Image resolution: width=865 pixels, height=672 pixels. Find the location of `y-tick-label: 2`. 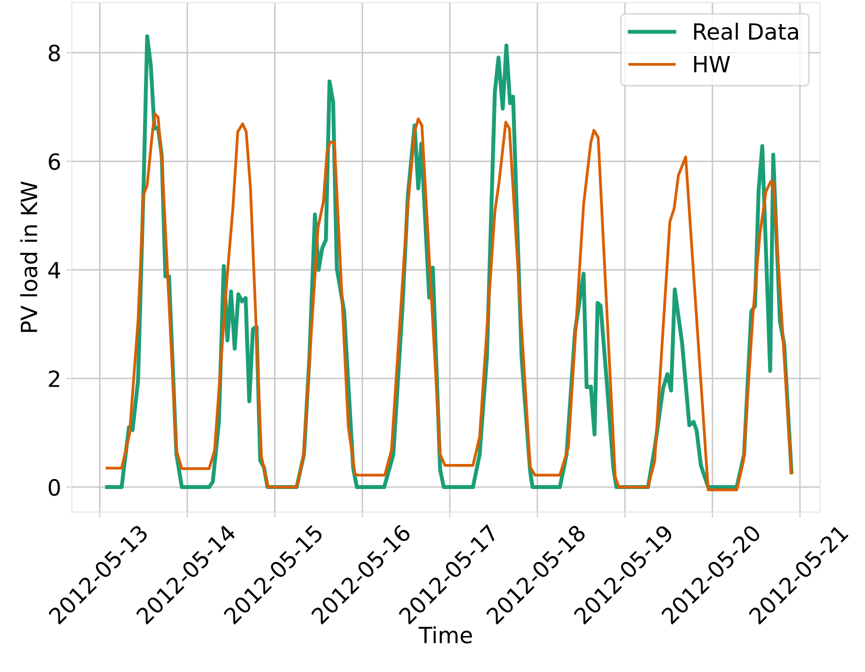

y-tick-label: 2 is located at coordinates (54, 378).